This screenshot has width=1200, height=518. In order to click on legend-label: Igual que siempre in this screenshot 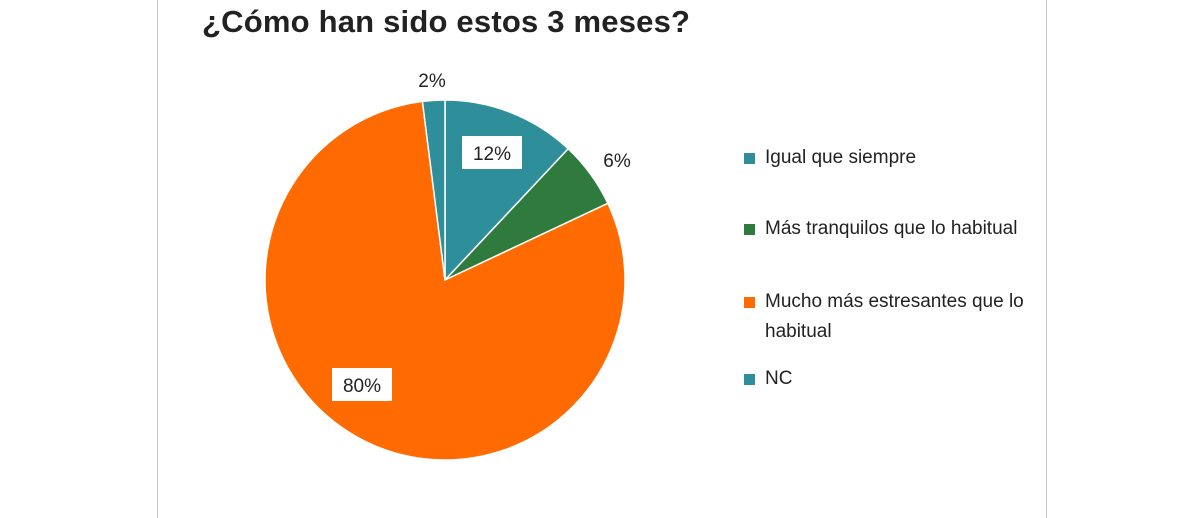, I will do `click(841, 157)`.